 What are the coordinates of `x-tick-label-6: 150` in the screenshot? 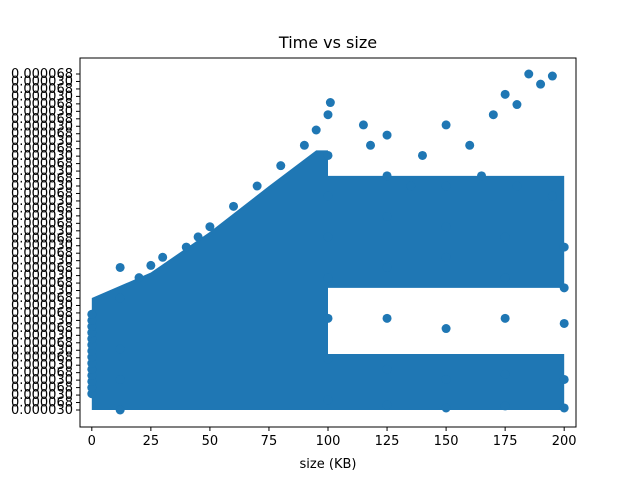 It's located at (446, 441).